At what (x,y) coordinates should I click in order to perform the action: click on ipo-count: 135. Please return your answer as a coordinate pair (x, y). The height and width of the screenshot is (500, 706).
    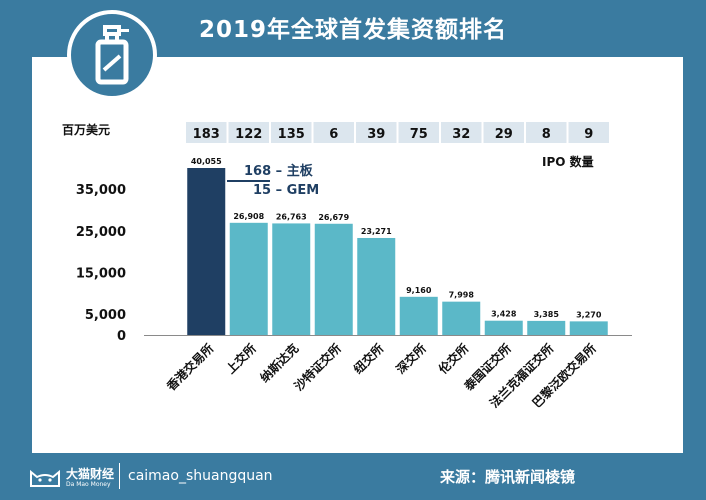
    Looking at the image, I should click on (291, 134).